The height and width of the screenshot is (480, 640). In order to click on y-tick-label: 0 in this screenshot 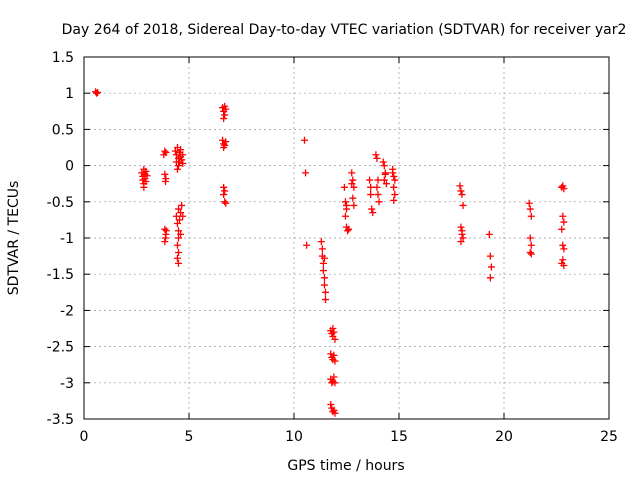, I will do `click(69, 167)`.